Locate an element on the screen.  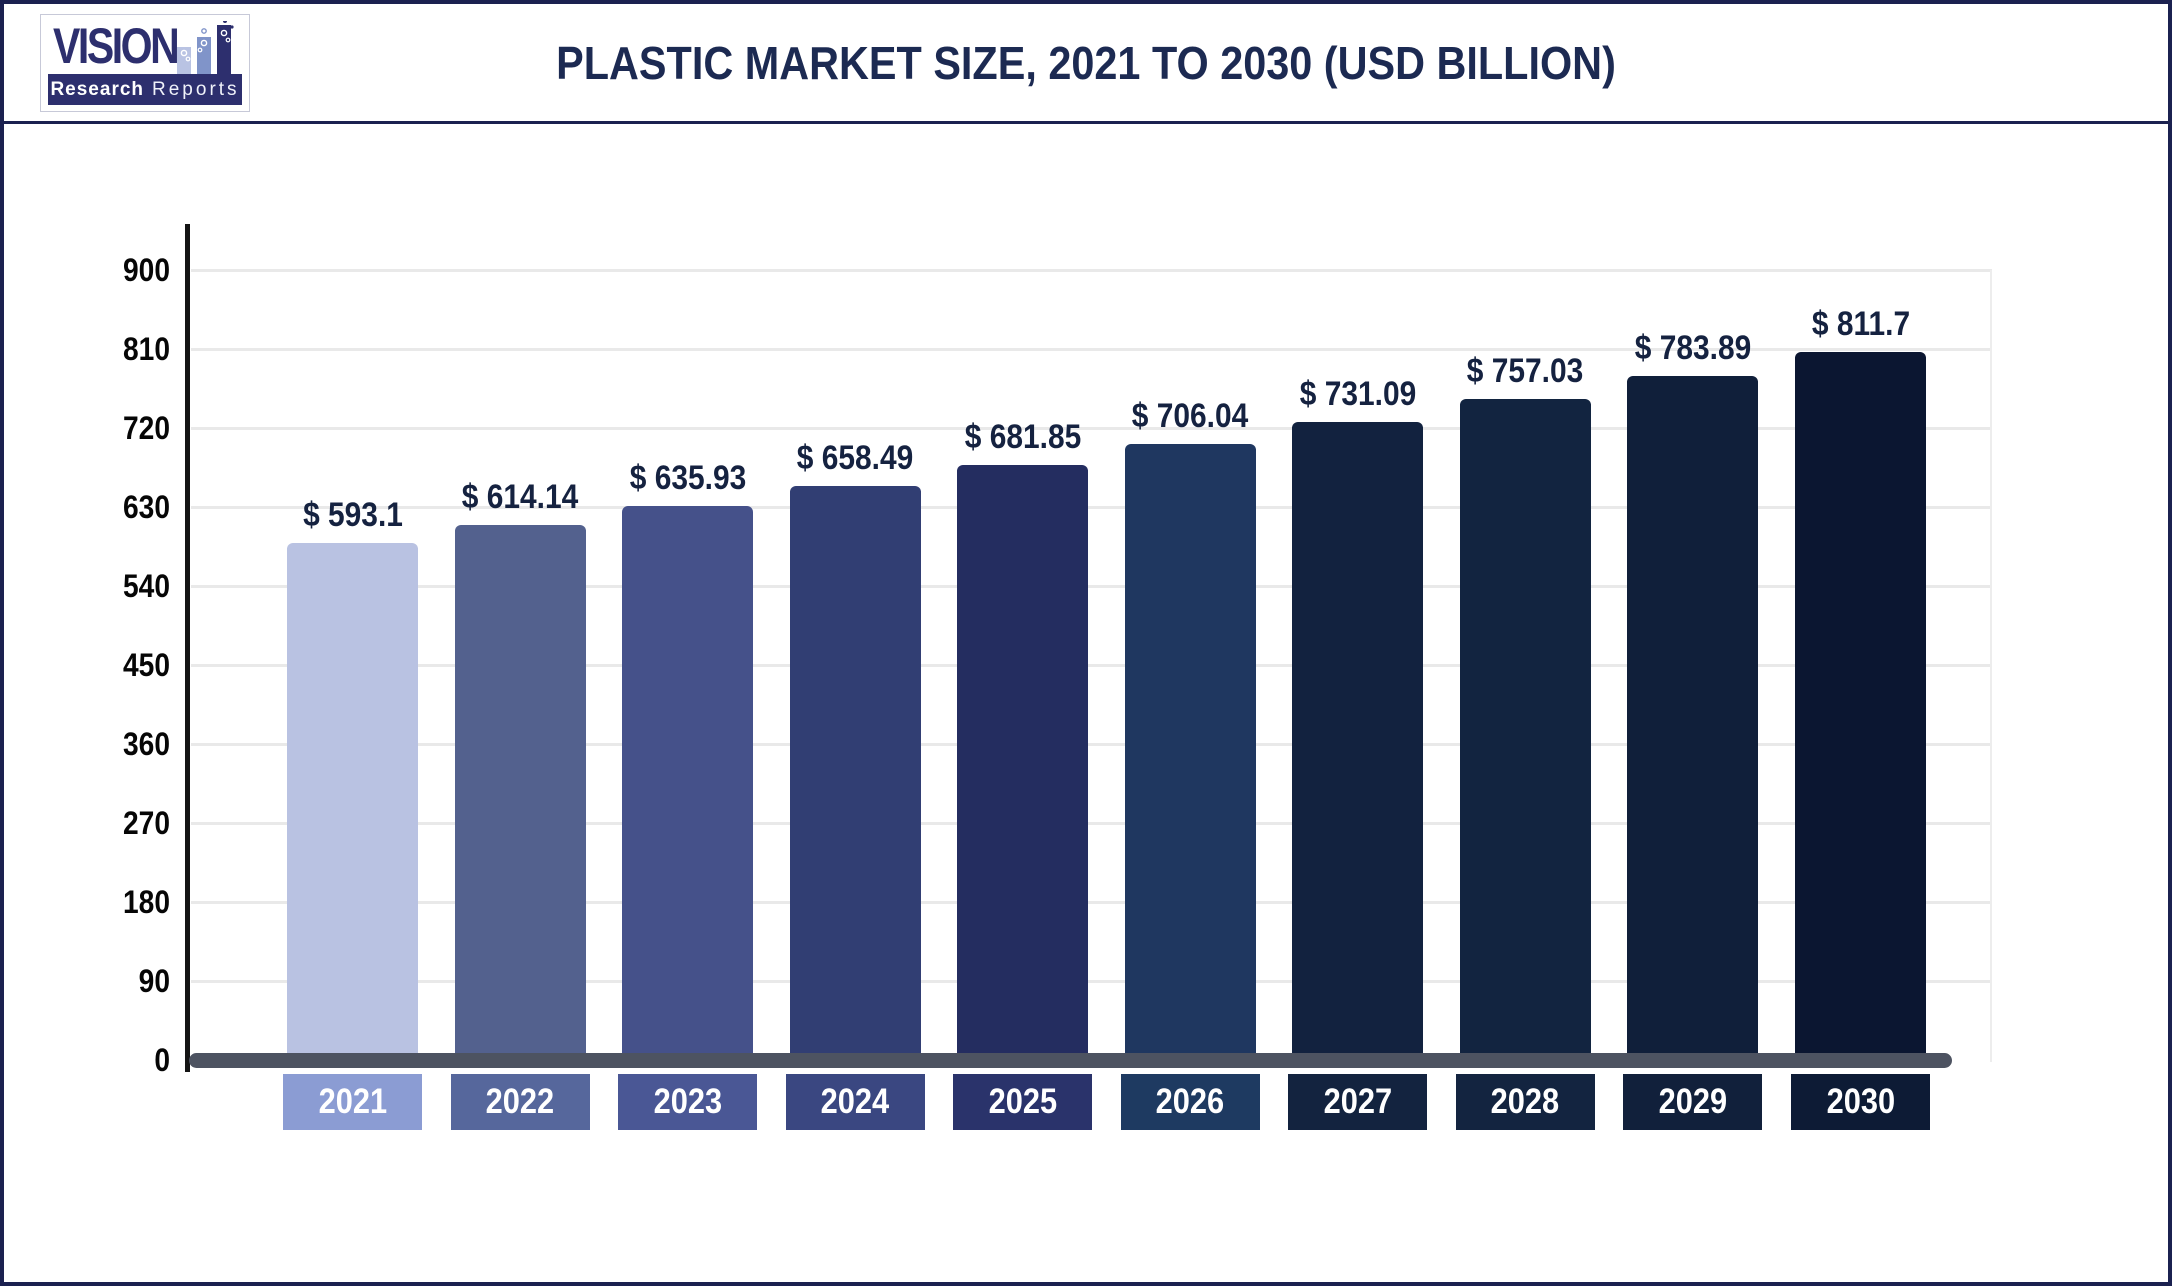
x-tick-2025: 2025 is located at coordinates (1023, 1102).